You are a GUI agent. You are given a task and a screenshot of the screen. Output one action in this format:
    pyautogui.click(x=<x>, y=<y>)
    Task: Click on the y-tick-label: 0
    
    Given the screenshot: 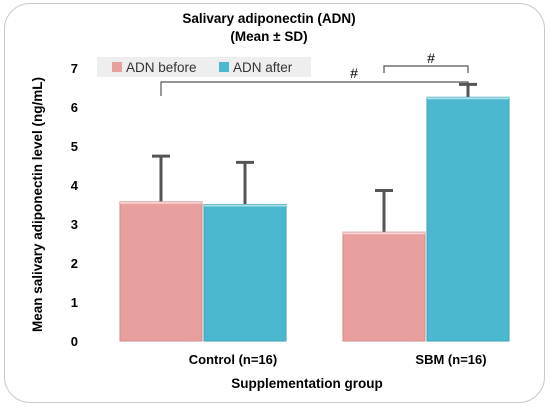 What is the action you would take?
    pyautogui.click(x=74, y=341)
    